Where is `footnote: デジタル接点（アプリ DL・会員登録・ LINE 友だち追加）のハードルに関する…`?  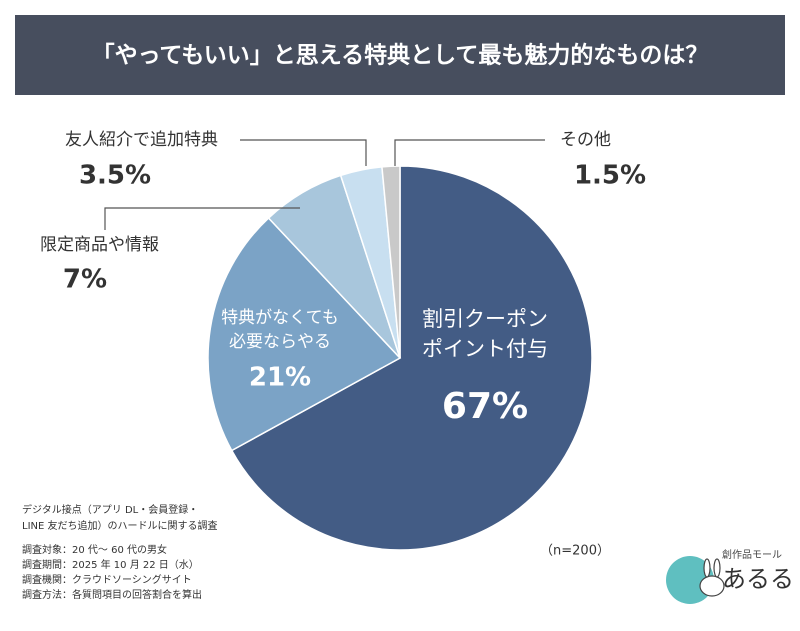
footnote: デジタル接点（アプリ DL・会員登録・ LINE 友だち追加）のハードルに関する… is located at coordinates (120, 552).